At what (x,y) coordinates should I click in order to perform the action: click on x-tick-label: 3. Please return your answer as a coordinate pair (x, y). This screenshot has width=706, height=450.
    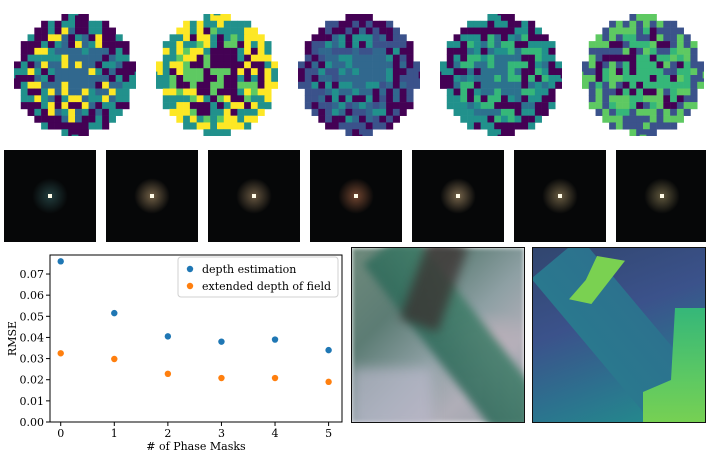
    Looking at the image, I should click on (221, 433).